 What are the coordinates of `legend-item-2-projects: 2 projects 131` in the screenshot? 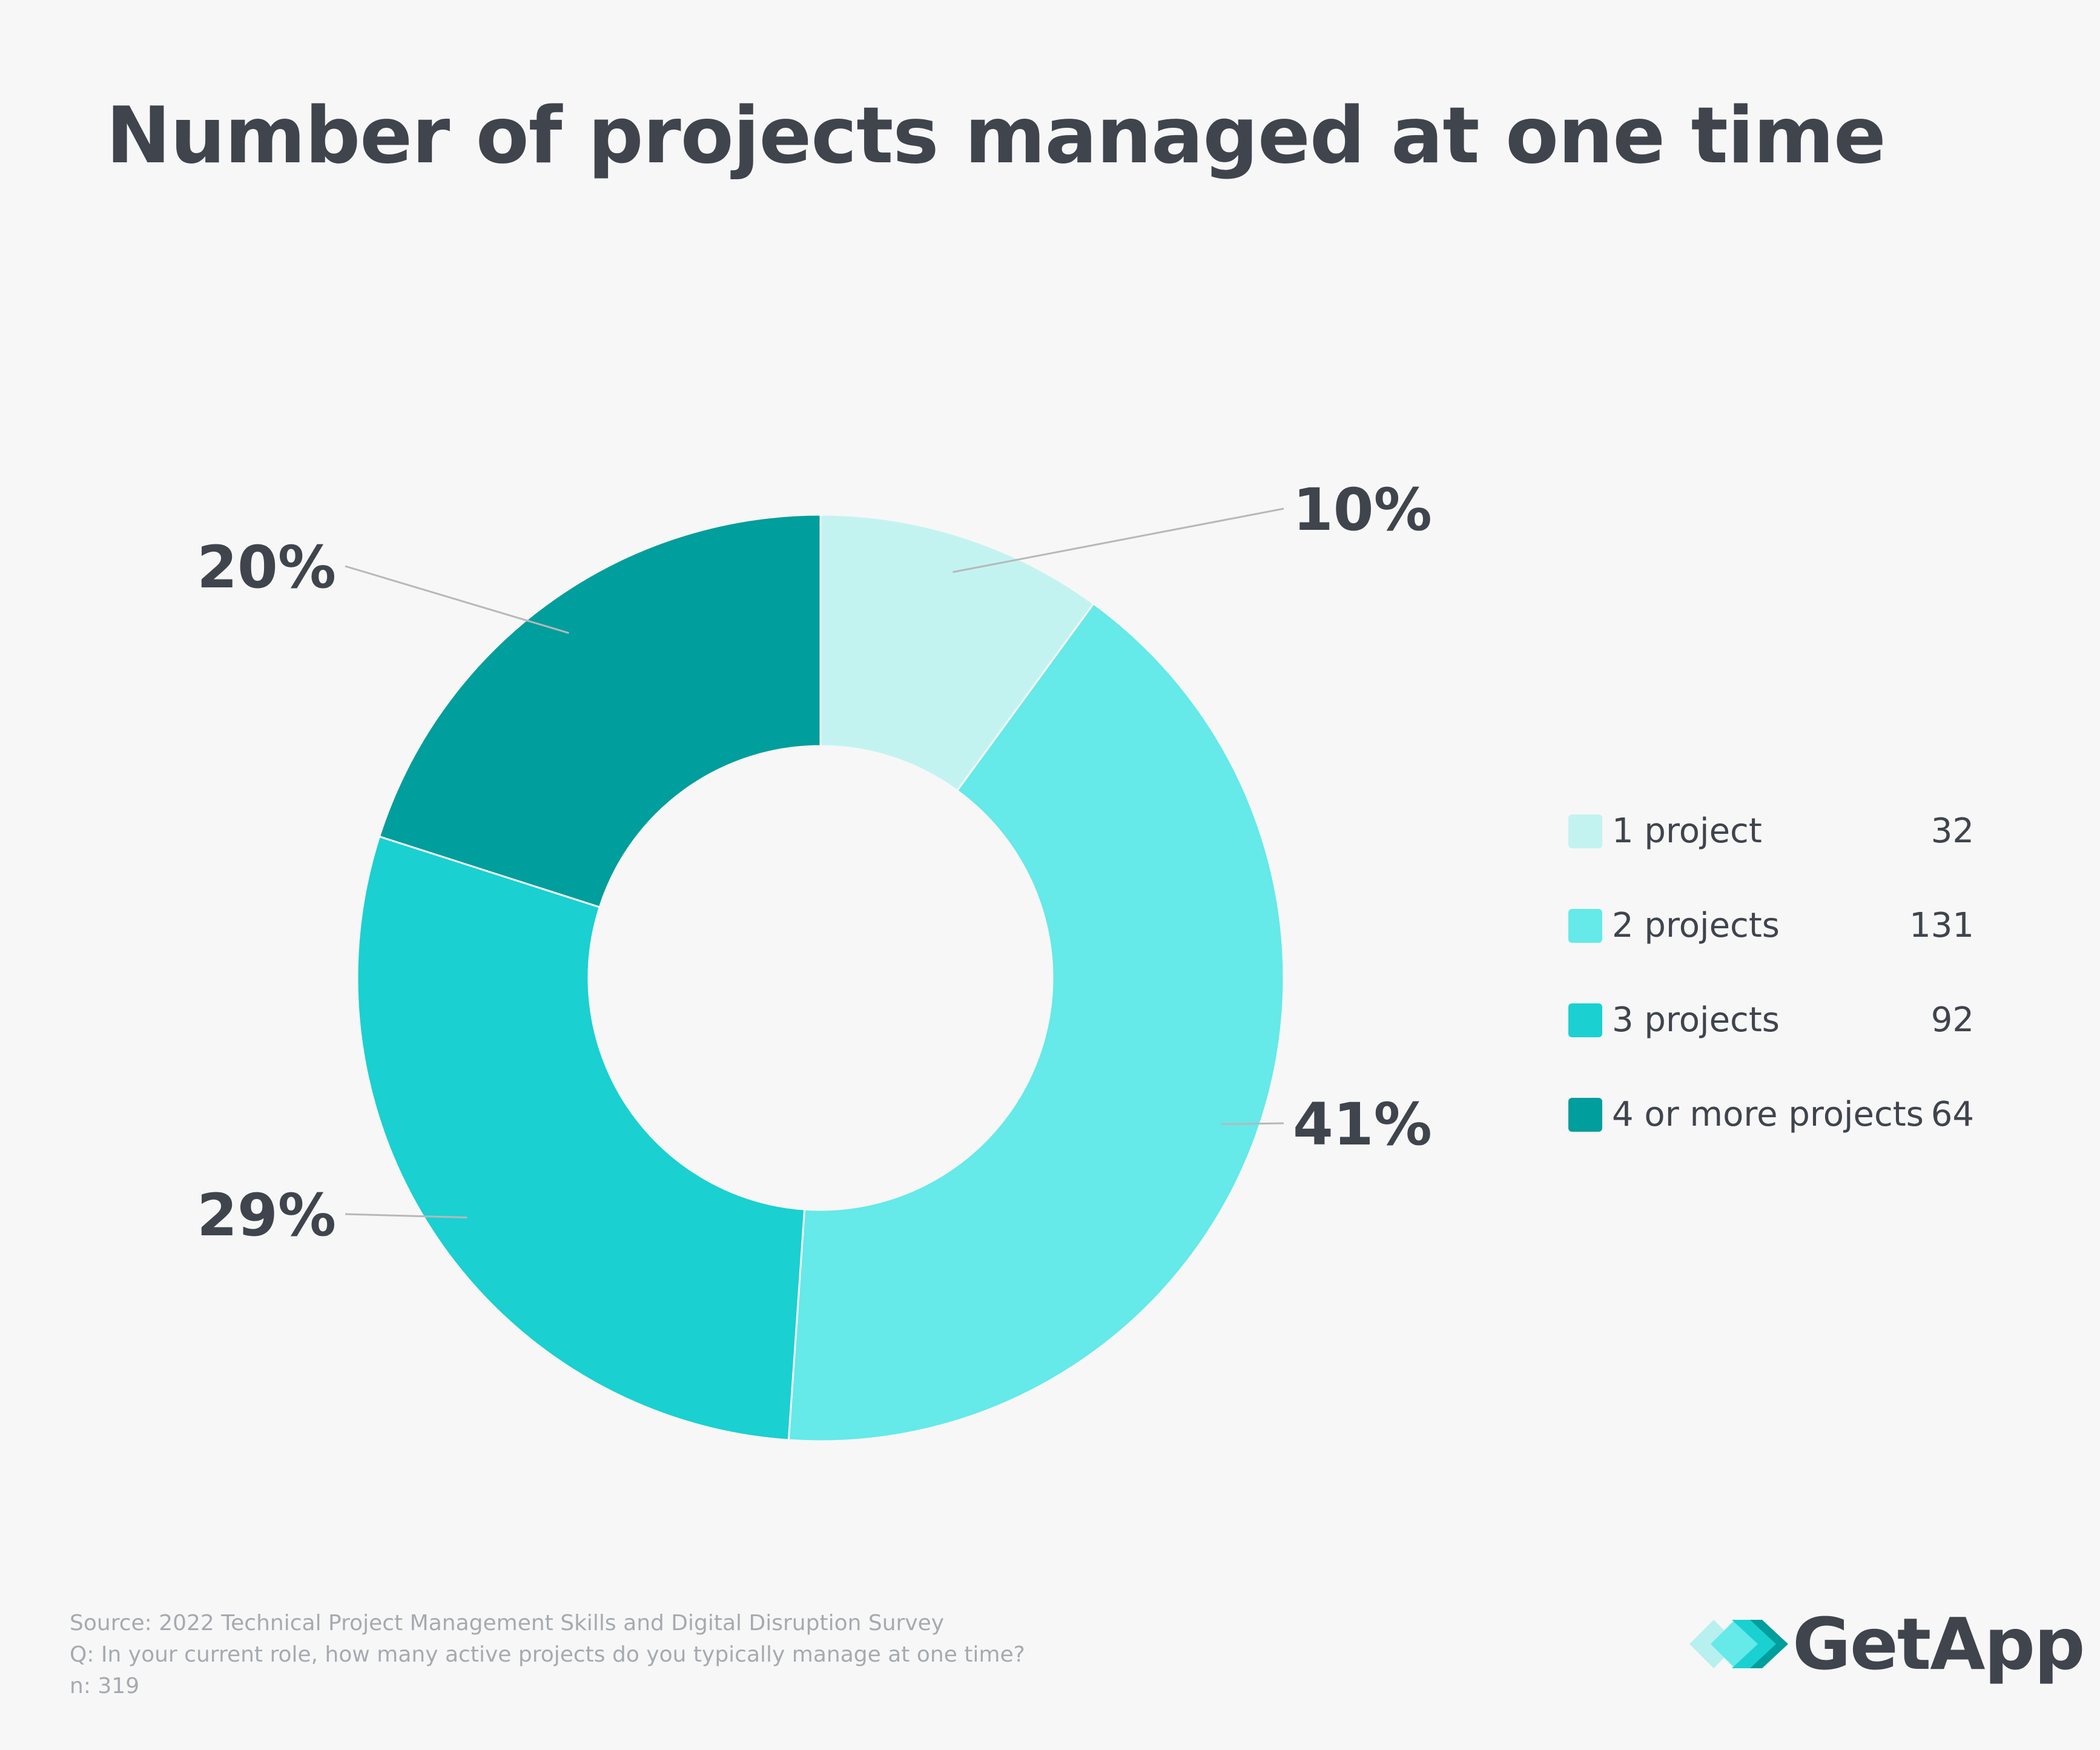 It's located at (1771, 950).